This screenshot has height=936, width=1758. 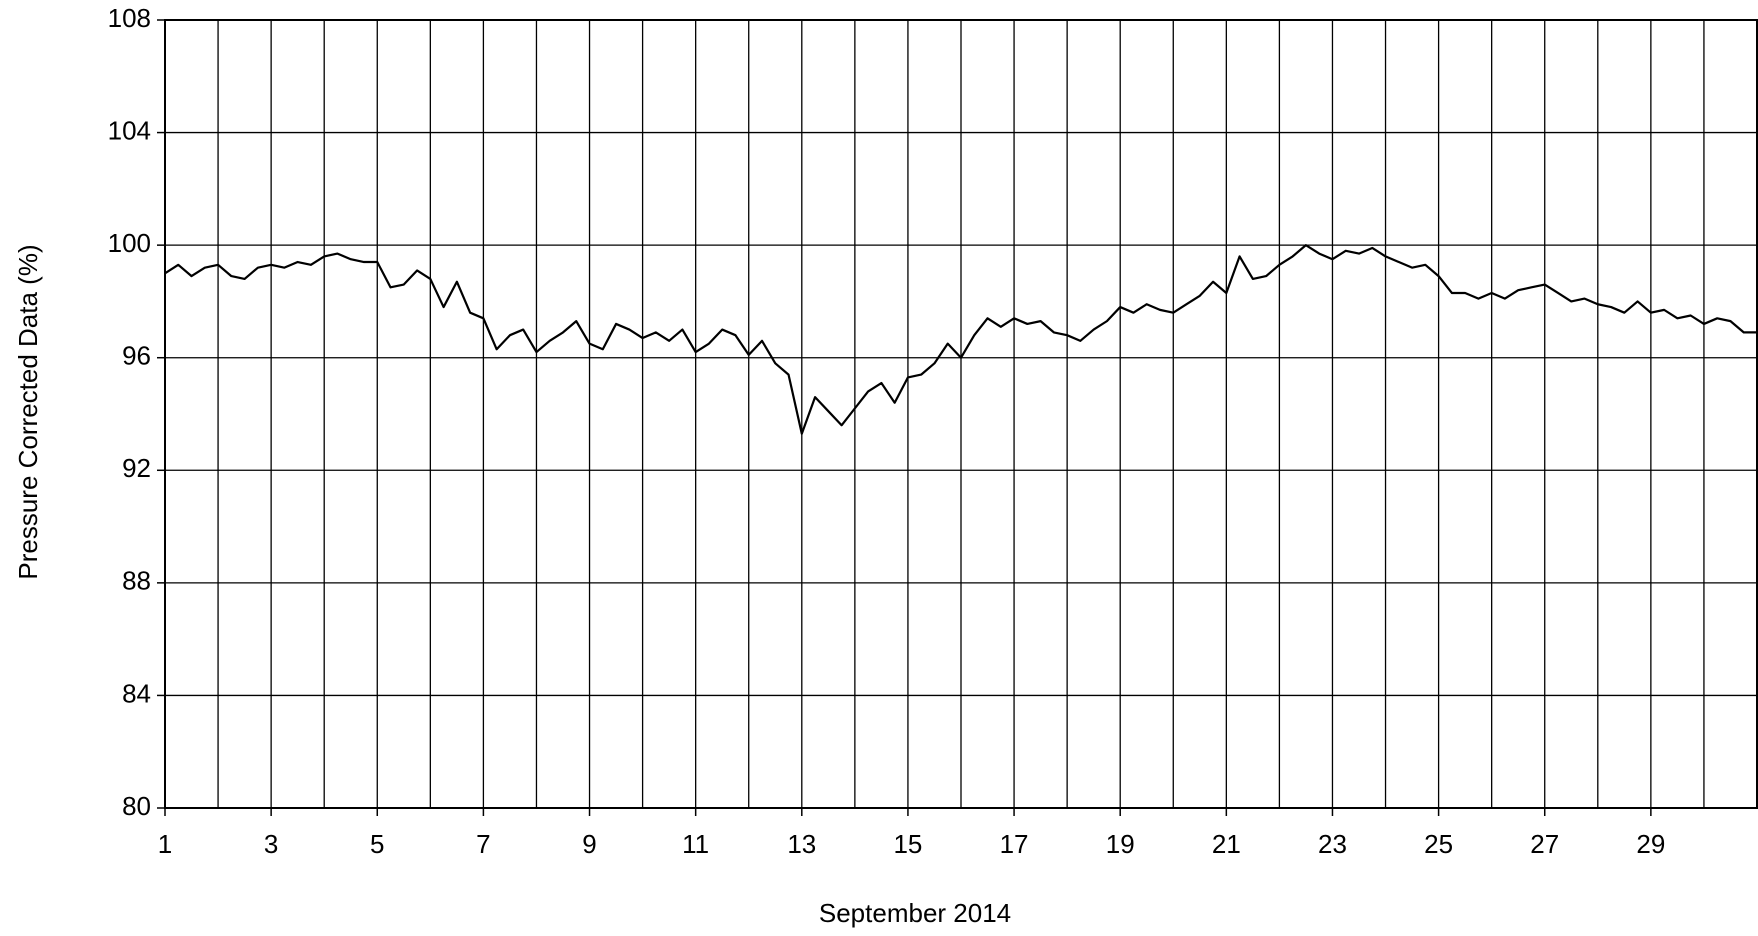 What do you see at coordinates (695, 844) in the screenshot?
I see `x-tick-label: 11` at bounding box center [695, 844].